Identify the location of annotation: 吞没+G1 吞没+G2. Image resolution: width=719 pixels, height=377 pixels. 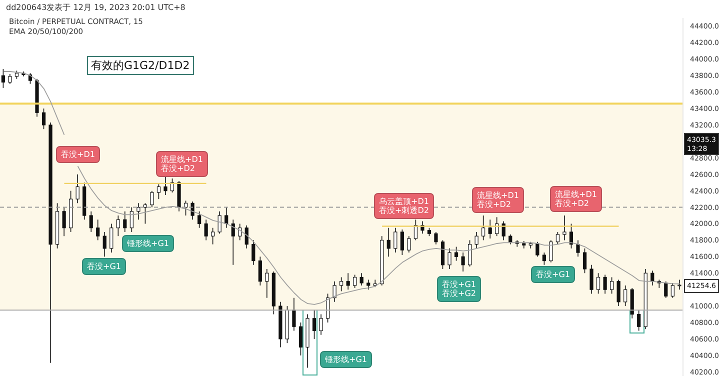
(459, 289).